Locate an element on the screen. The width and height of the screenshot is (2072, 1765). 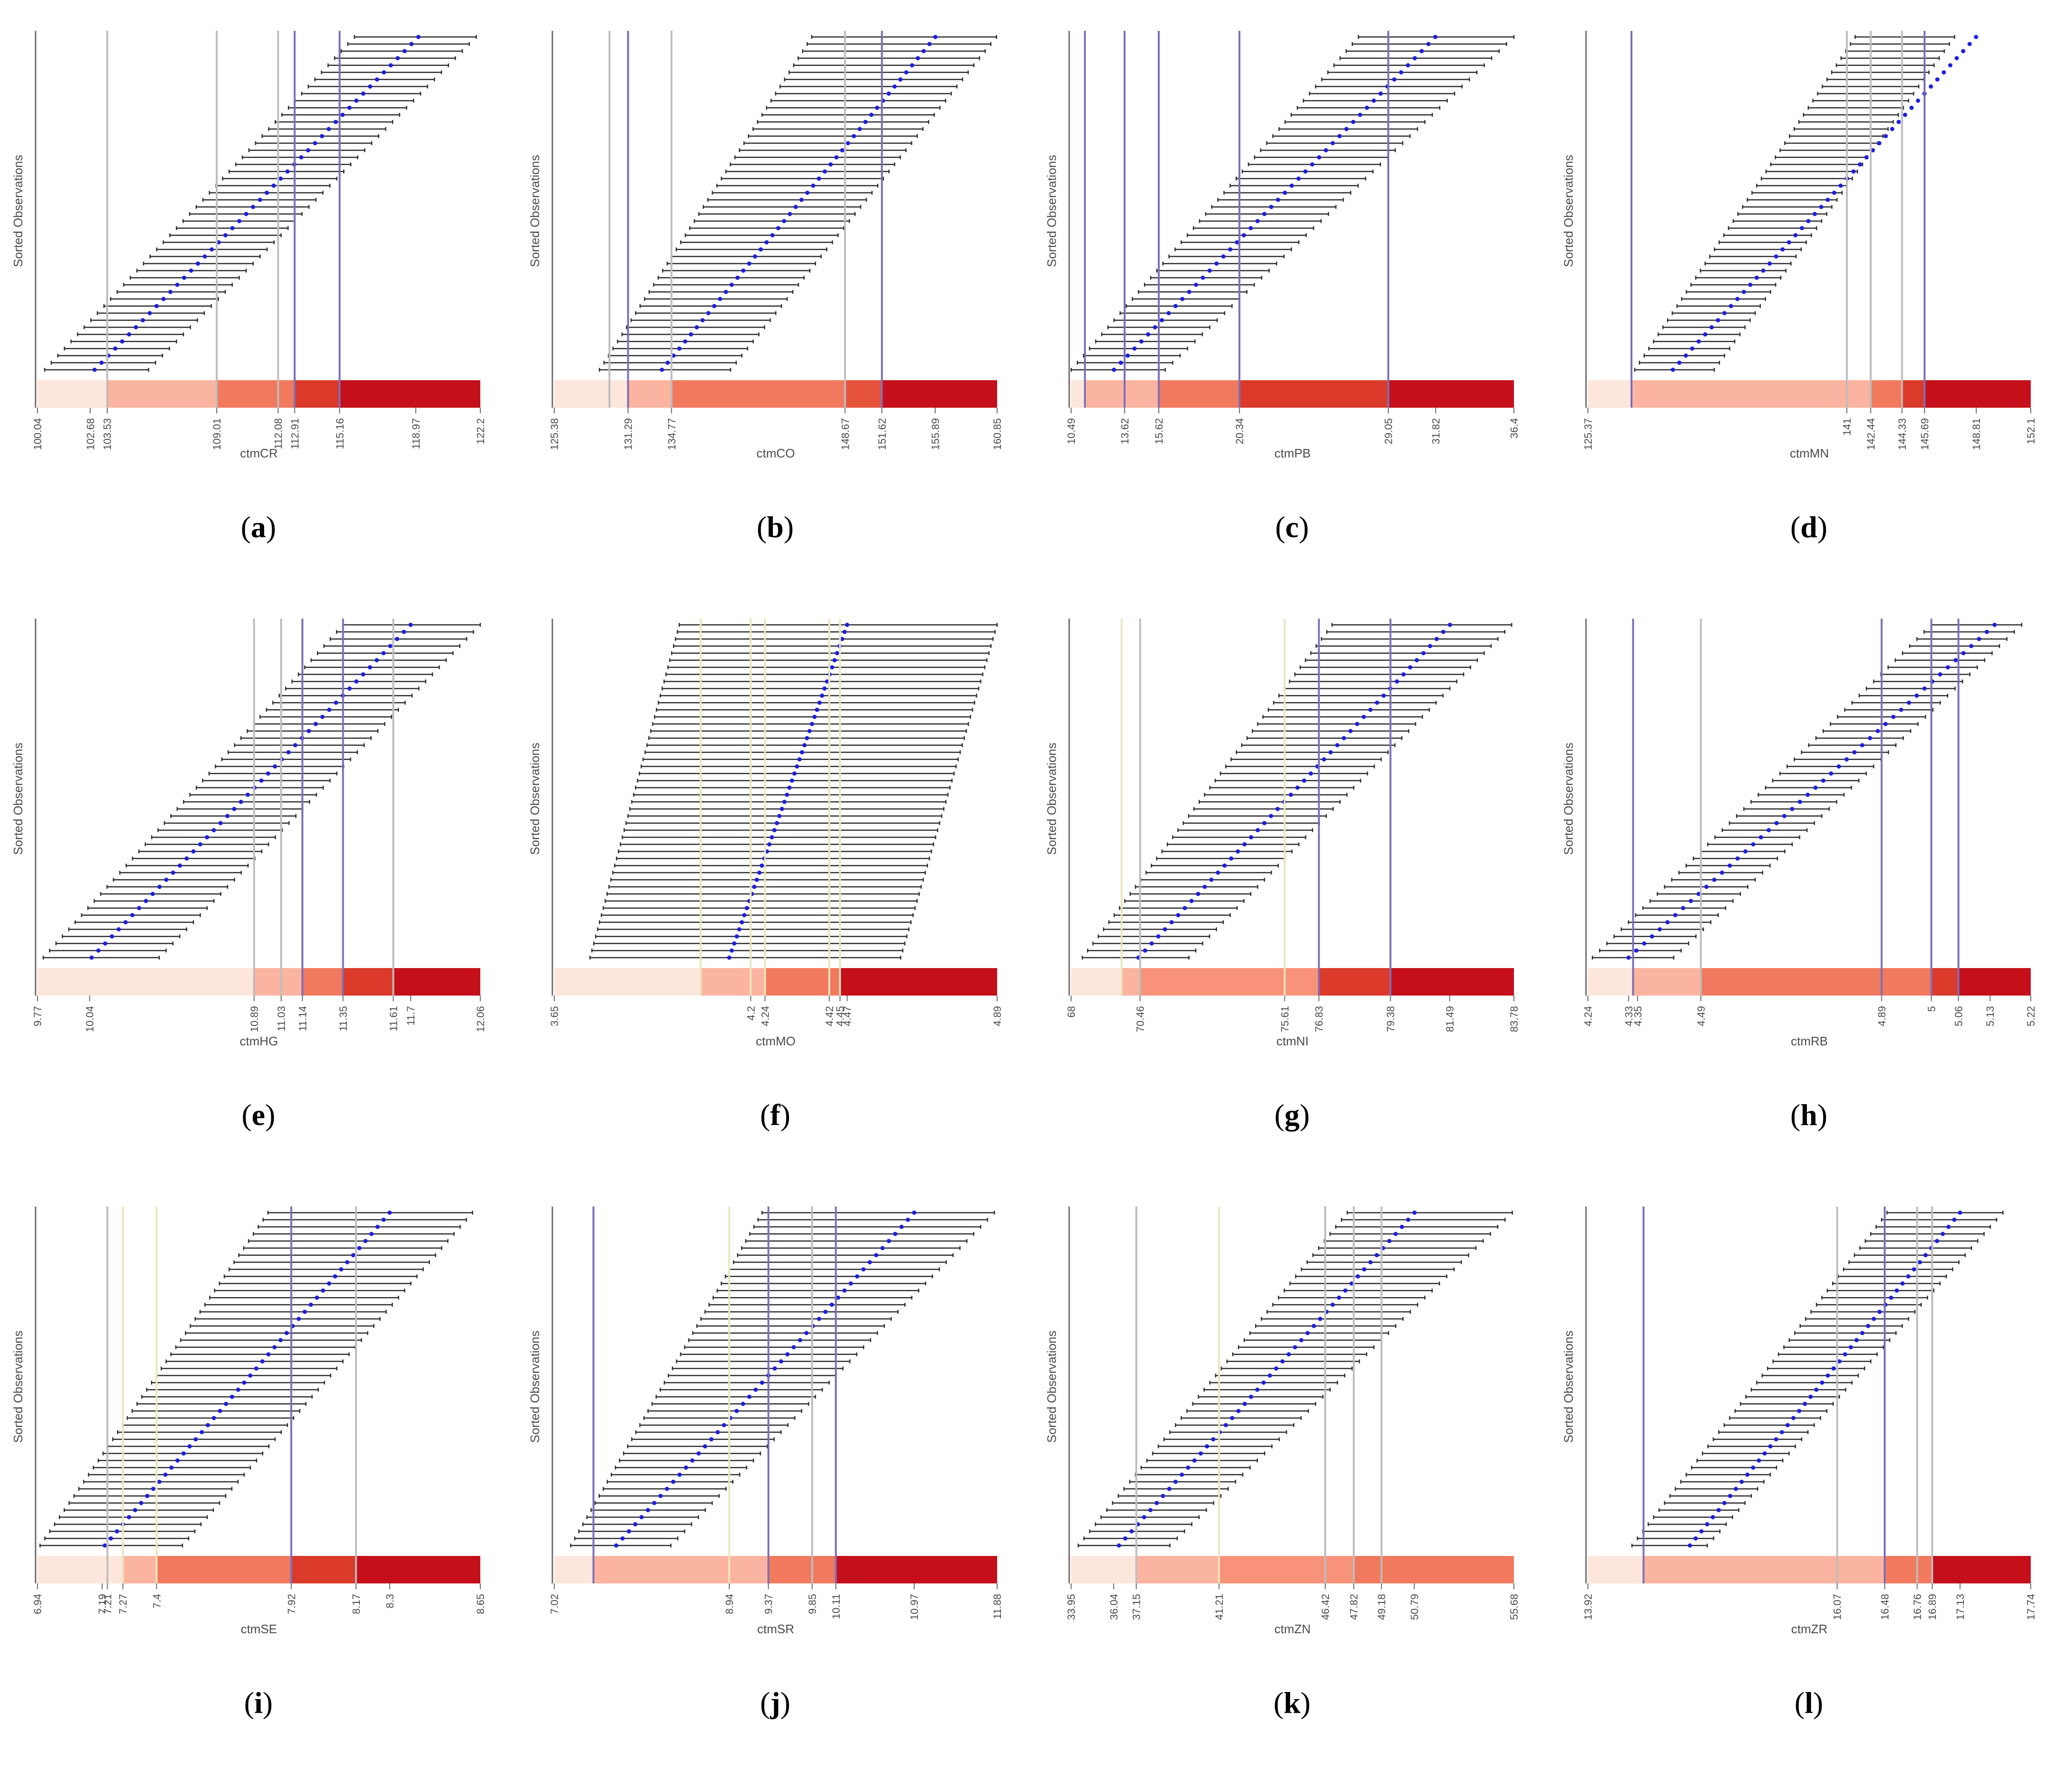
x-tick-label: 33.95 is located at coordinates (1071, 1607).